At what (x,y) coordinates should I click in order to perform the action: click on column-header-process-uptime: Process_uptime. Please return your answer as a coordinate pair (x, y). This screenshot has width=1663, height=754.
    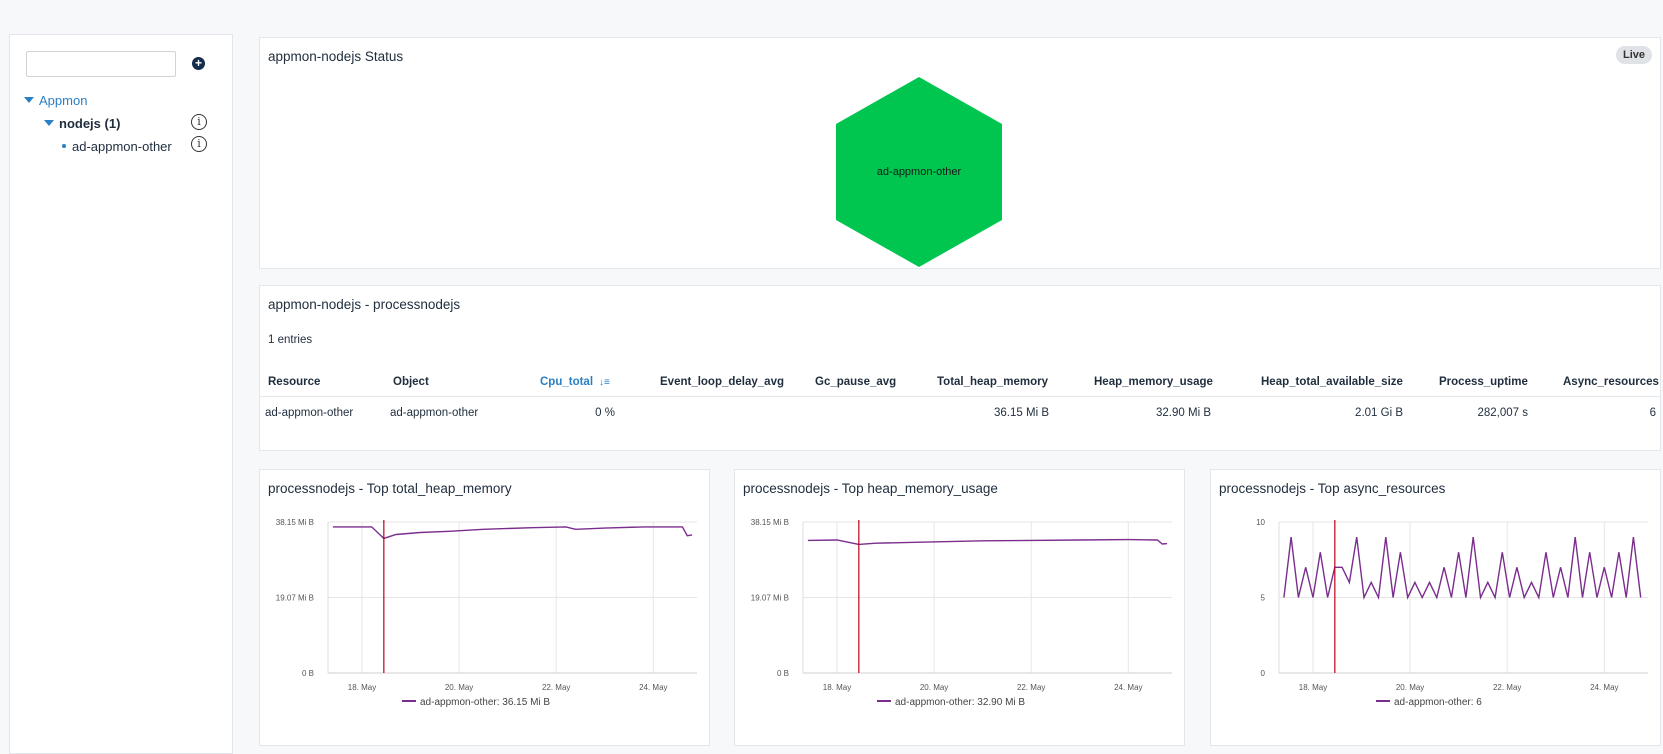
    Looking at the image, I should click on (1483, 382).